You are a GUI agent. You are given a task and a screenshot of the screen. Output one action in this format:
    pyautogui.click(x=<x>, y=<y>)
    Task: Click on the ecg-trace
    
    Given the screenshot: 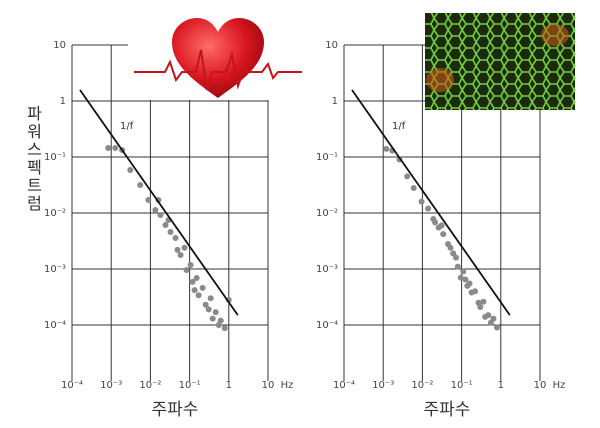 What is the action you would take?
    pyautogui.click(x=218, y=70)
    